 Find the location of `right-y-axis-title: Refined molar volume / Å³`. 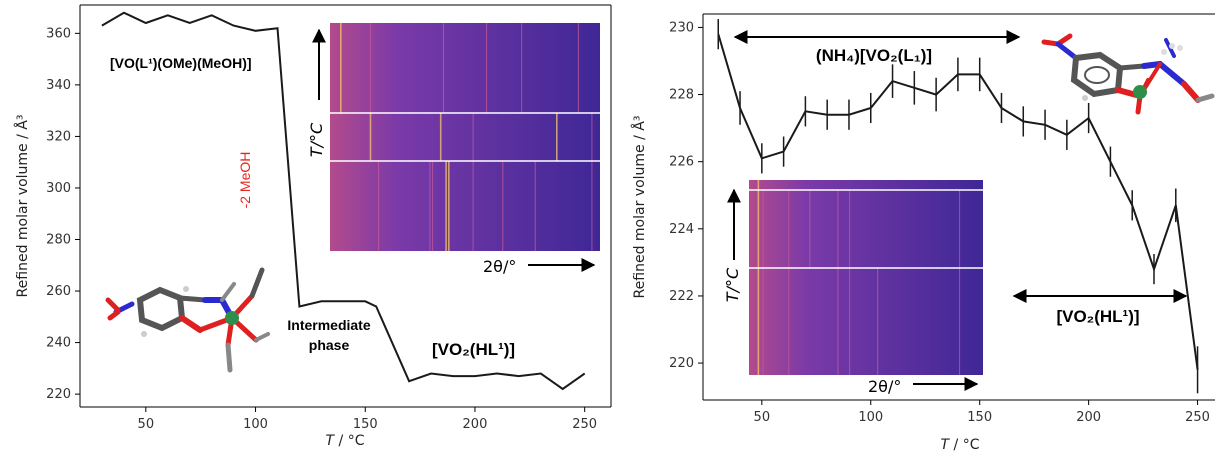

right-y-axis-title: Refined molar volume / Å³ is located at coordinates (639, 207).